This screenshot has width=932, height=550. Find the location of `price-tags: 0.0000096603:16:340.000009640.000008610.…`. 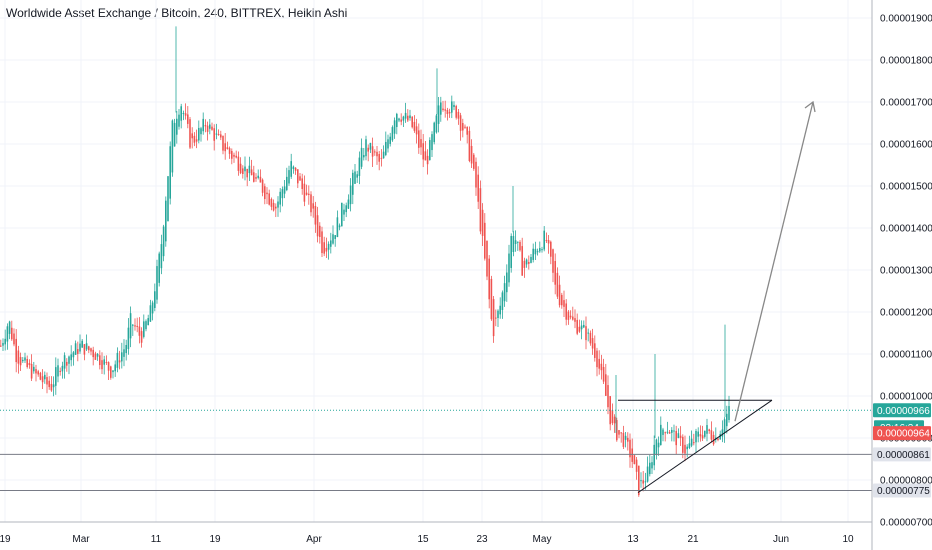

price-tags: 0.0000096603:16:340.000009640.000008610.… is located at coordinates (902, 450).